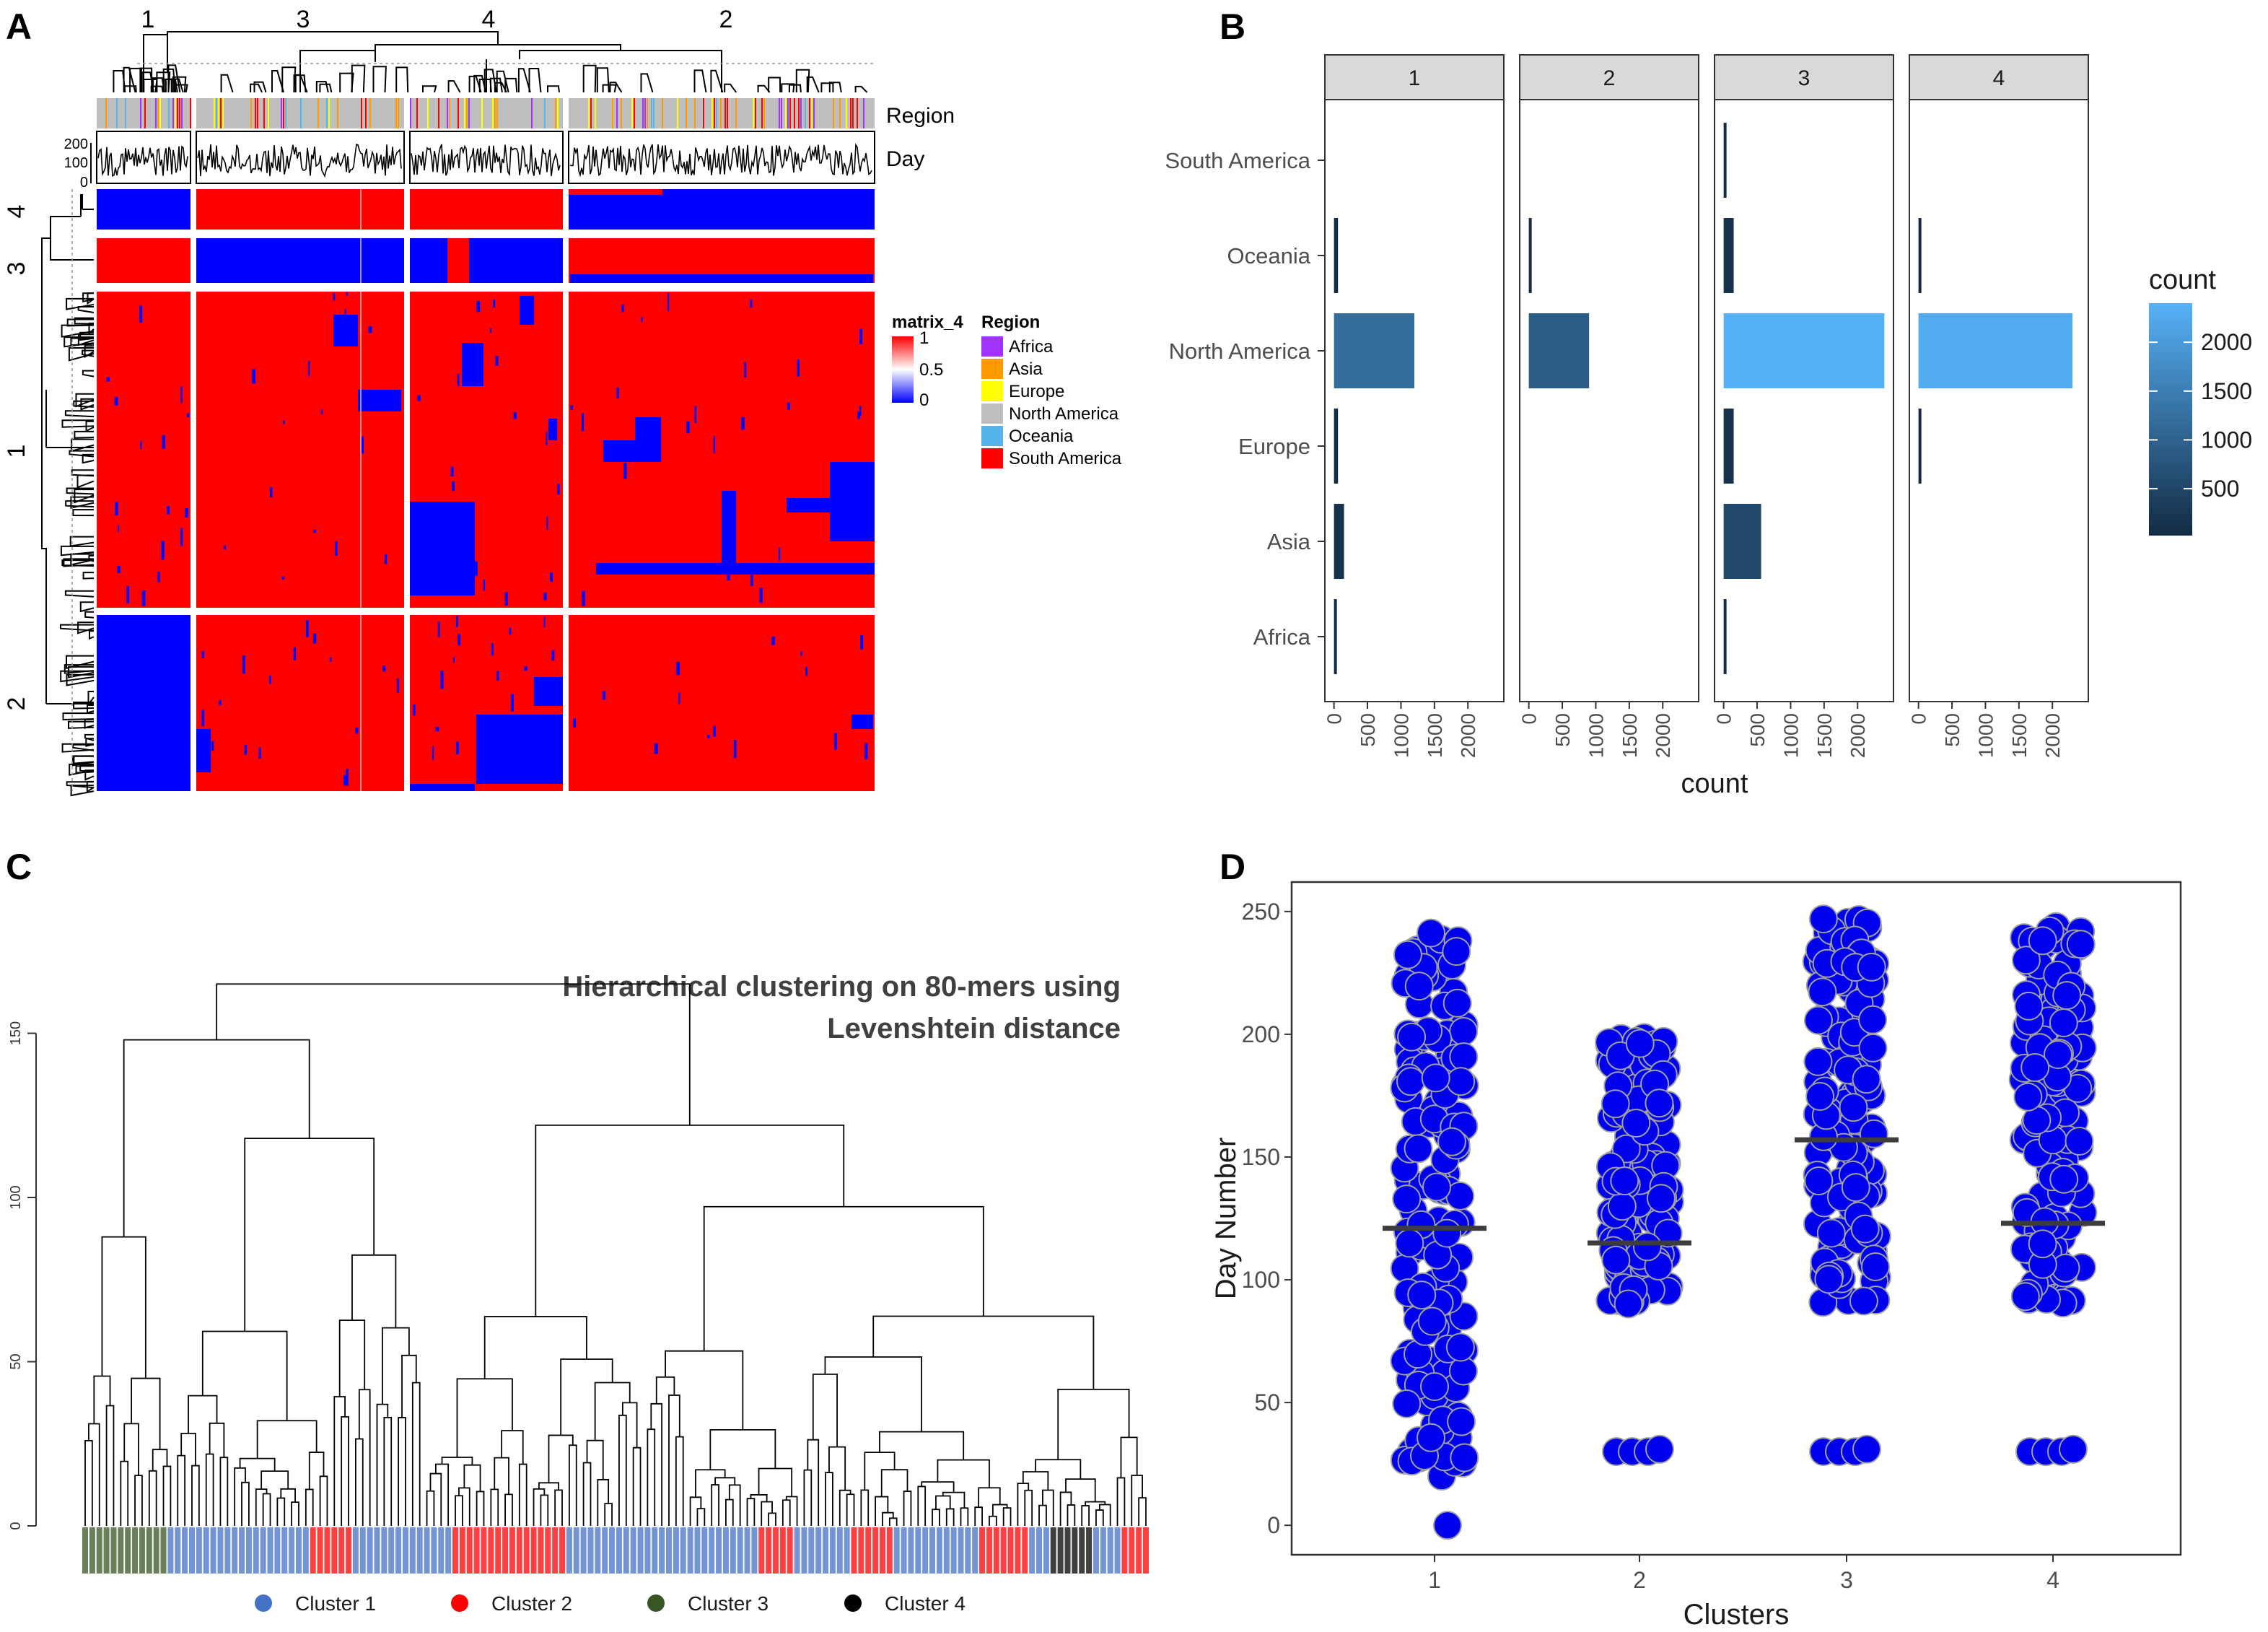  I want to click on day-track-line, so click(486, 160).